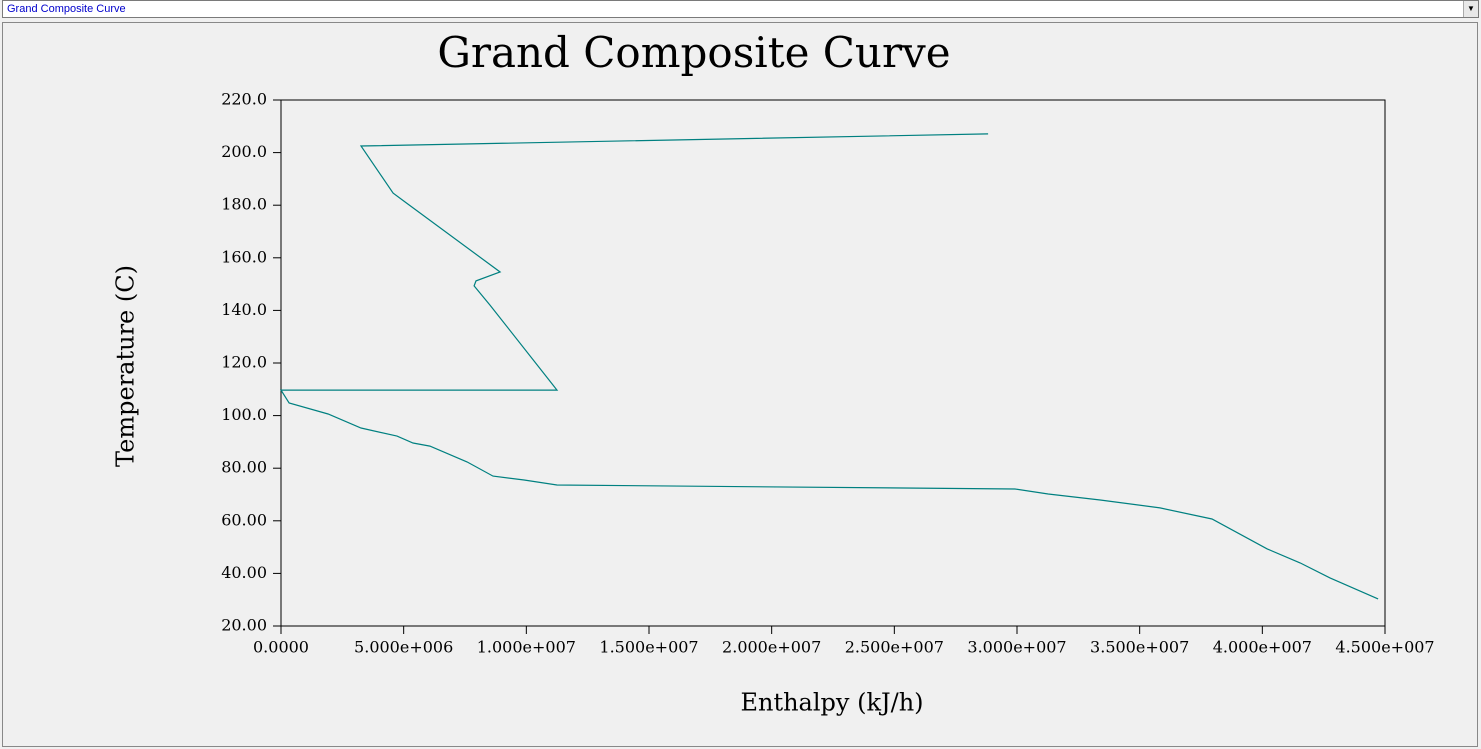 This screenshot has width=1481, height=749. I want to click on chart-selector: Grand Composite Curve ▼, so click(740, 9).